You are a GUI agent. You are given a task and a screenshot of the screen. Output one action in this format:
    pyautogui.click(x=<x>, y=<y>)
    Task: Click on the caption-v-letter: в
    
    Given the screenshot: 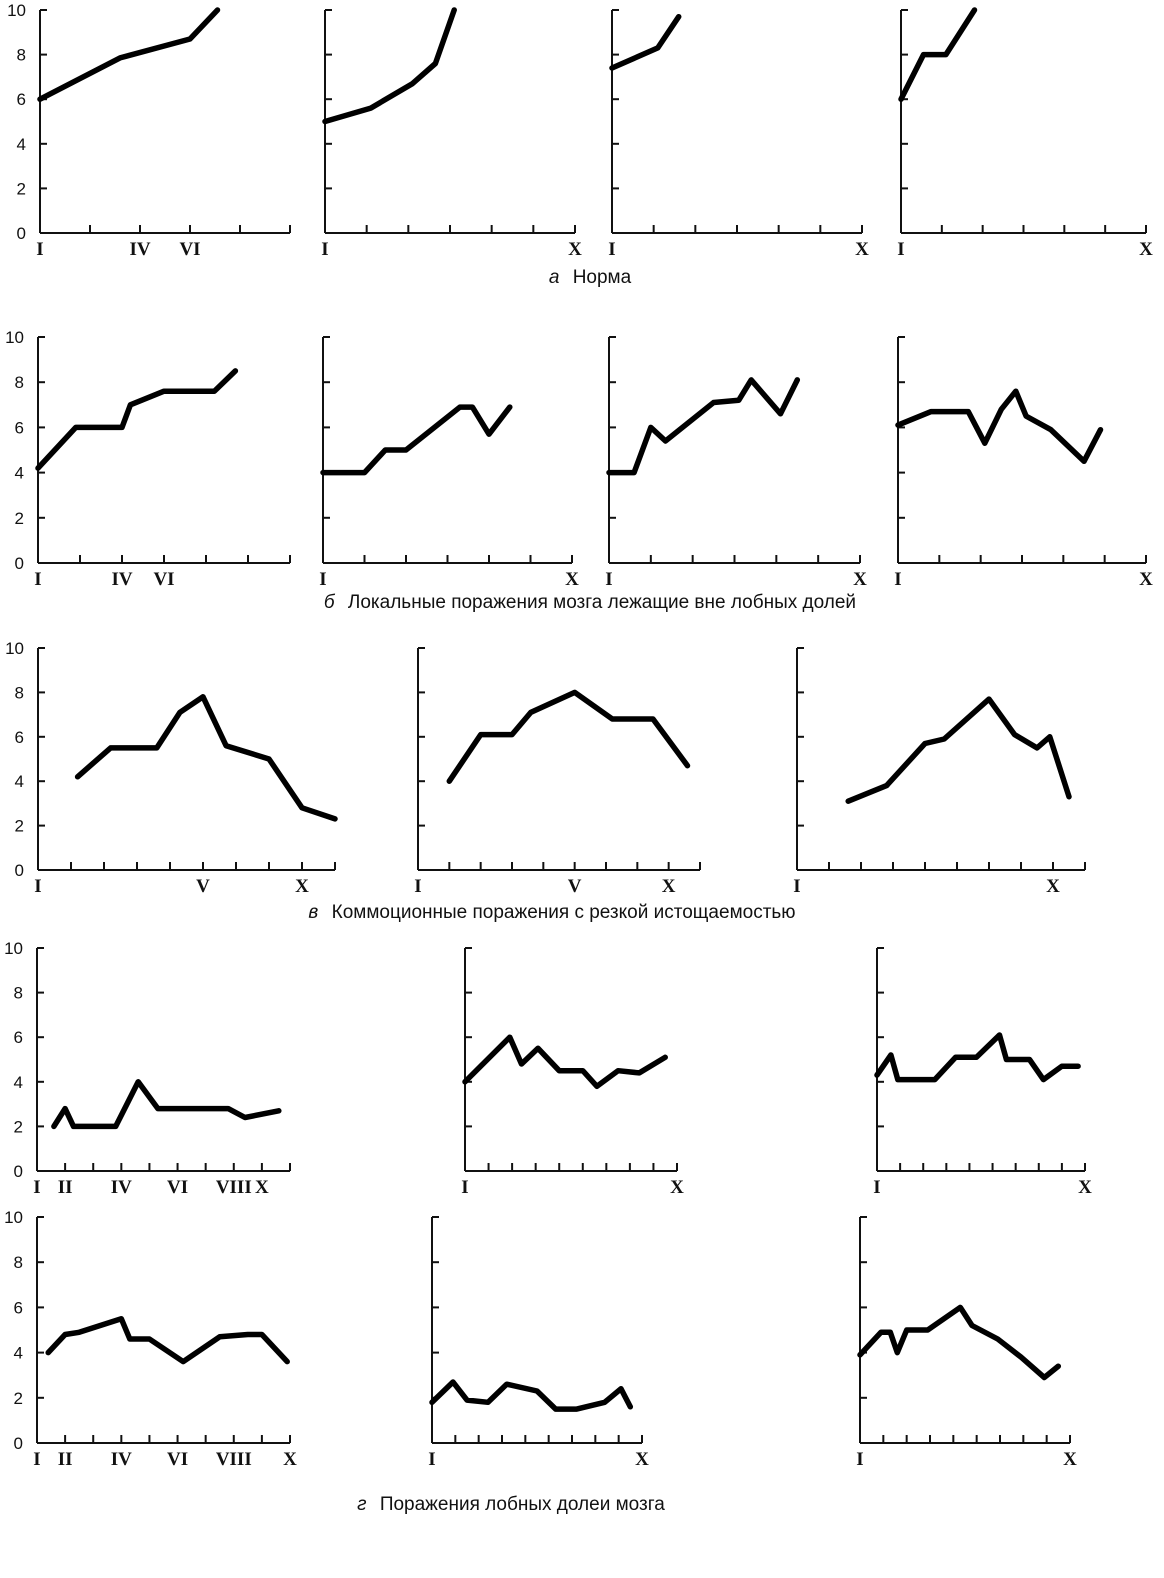 What is the action you would take?
    pyautogui.click(x=313, y=912)
    